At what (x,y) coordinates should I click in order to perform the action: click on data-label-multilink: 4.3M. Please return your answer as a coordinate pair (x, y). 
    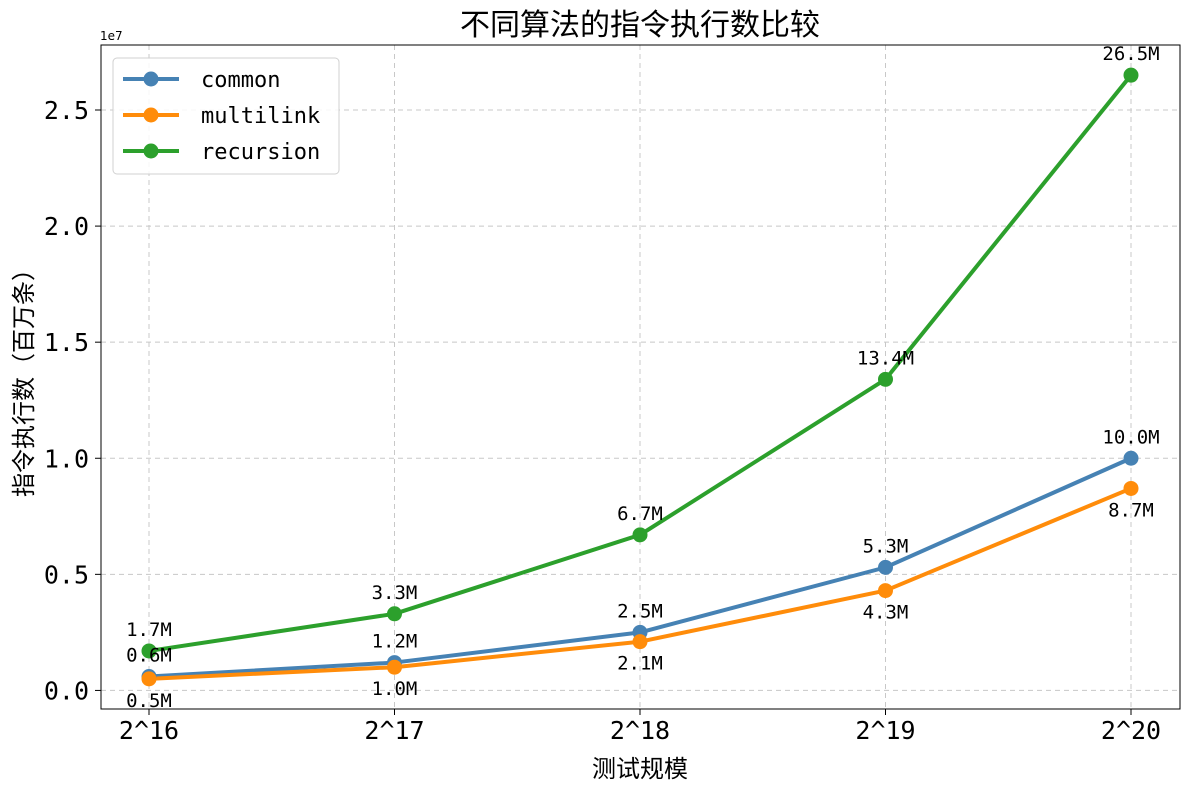
    Looking at the image, I should click on (886, 613).